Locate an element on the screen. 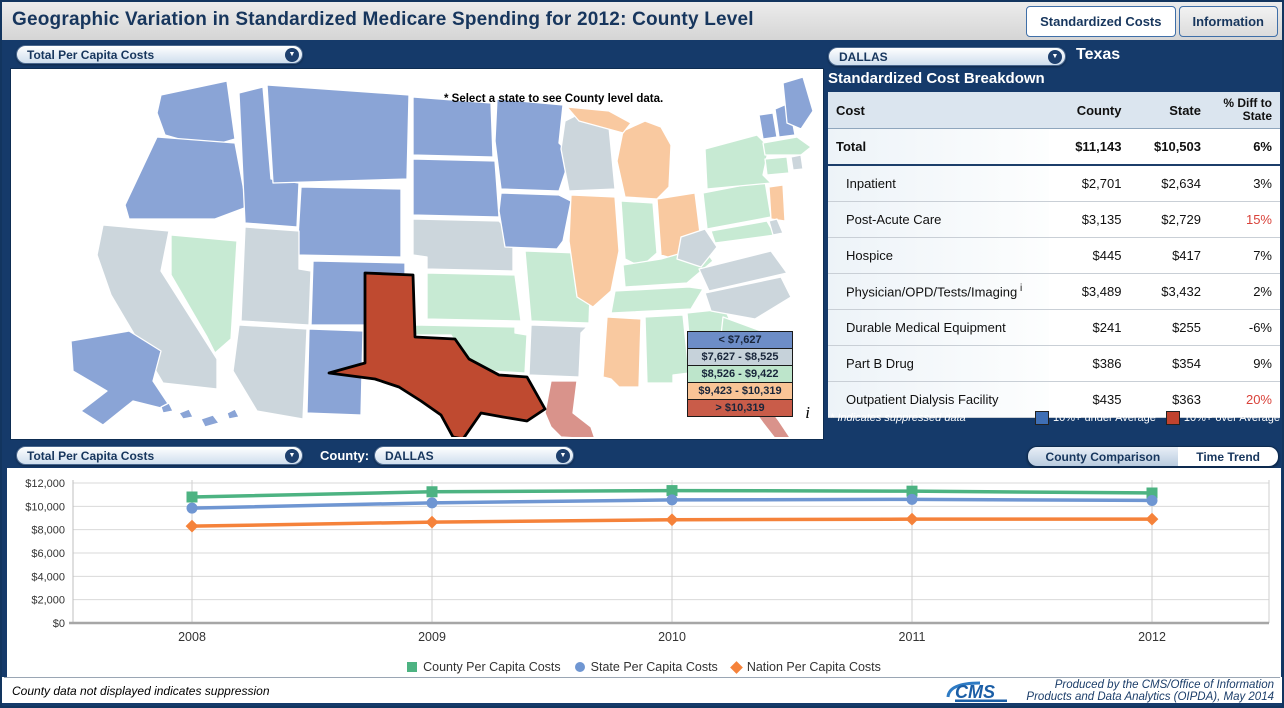 This screenshot has height=708, width=1284. table-row: Outpatient Dialysis Facility $435 $363 20% is located at coordinates (1054, 399).